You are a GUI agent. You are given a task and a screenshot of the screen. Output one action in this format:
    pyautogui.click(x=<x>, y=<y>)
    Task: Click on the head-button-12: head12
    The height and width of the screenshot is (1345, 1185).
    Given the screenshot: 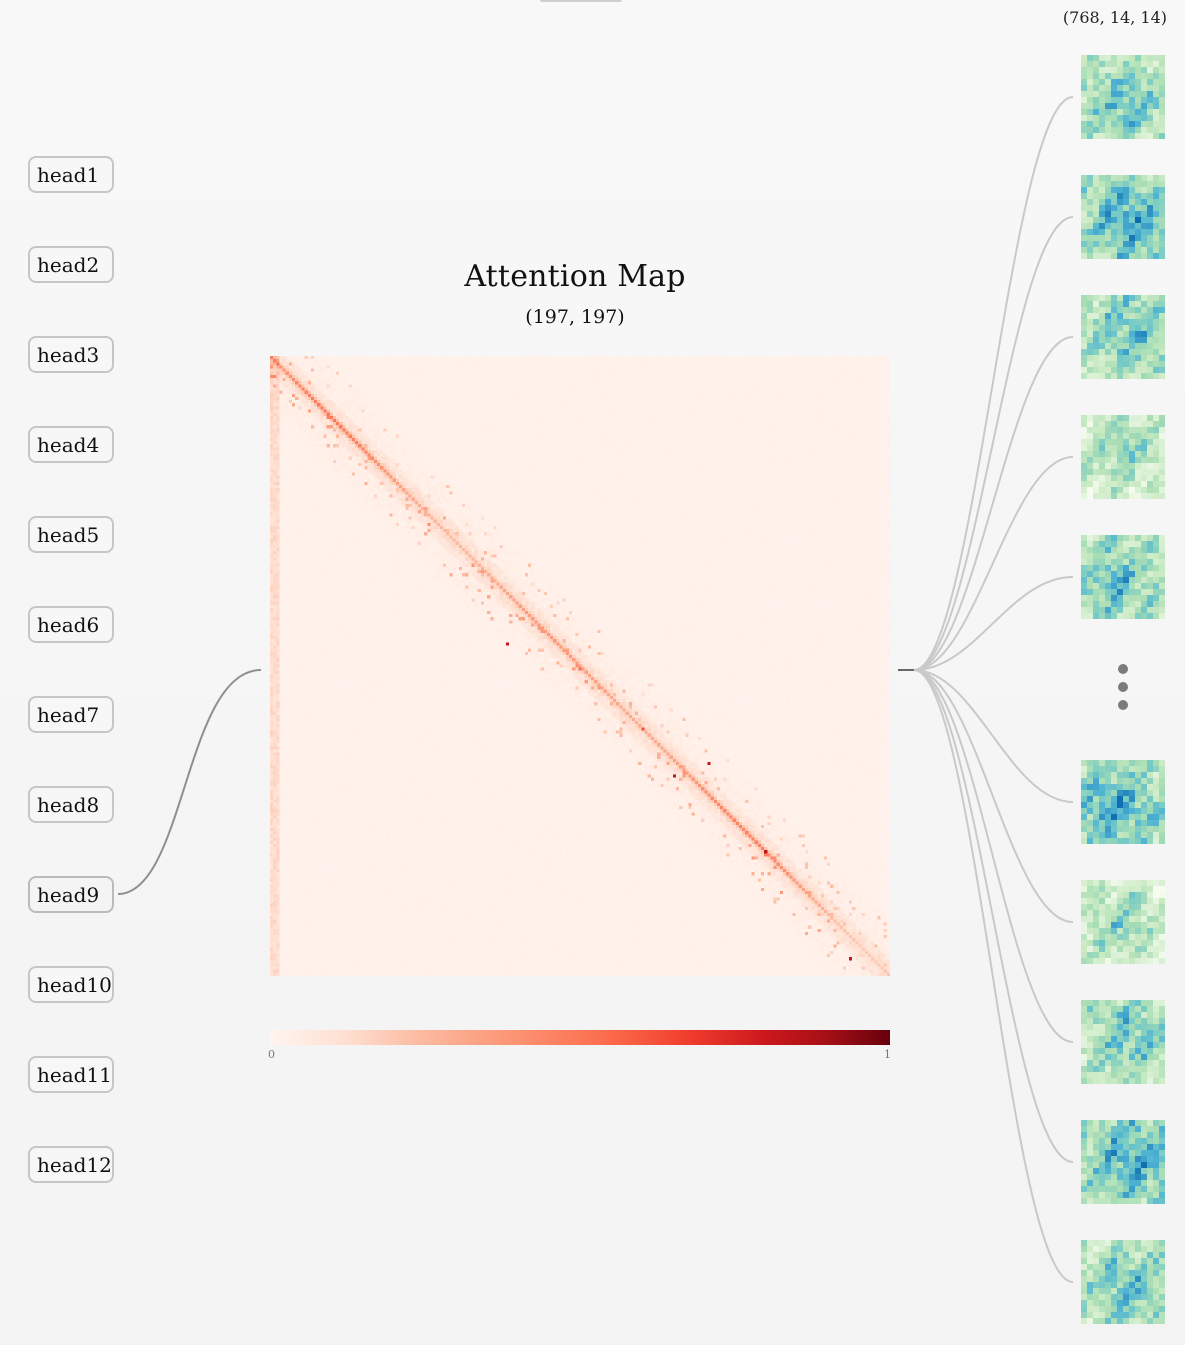 What is the action you would take?
    pyautogui.click(x=71, y=1164)
    